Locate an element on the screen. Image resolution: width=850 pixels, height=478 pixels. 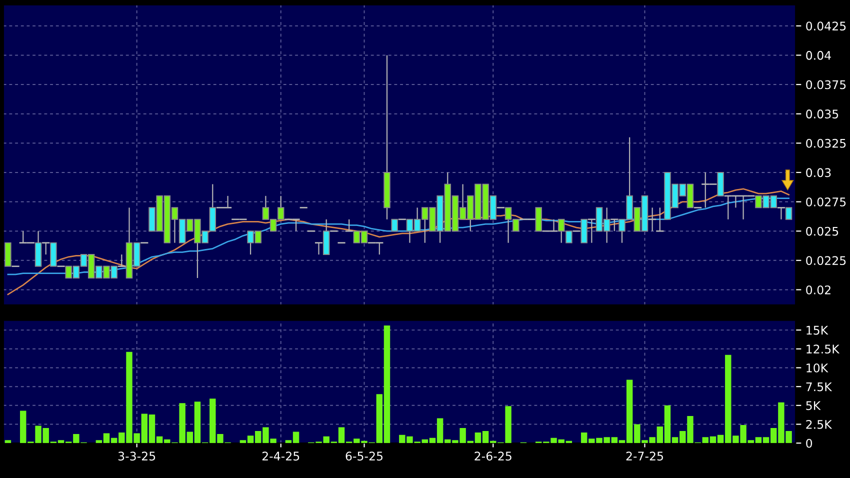
y-tick-label: 0.035 is located at coordinates (822, 114).